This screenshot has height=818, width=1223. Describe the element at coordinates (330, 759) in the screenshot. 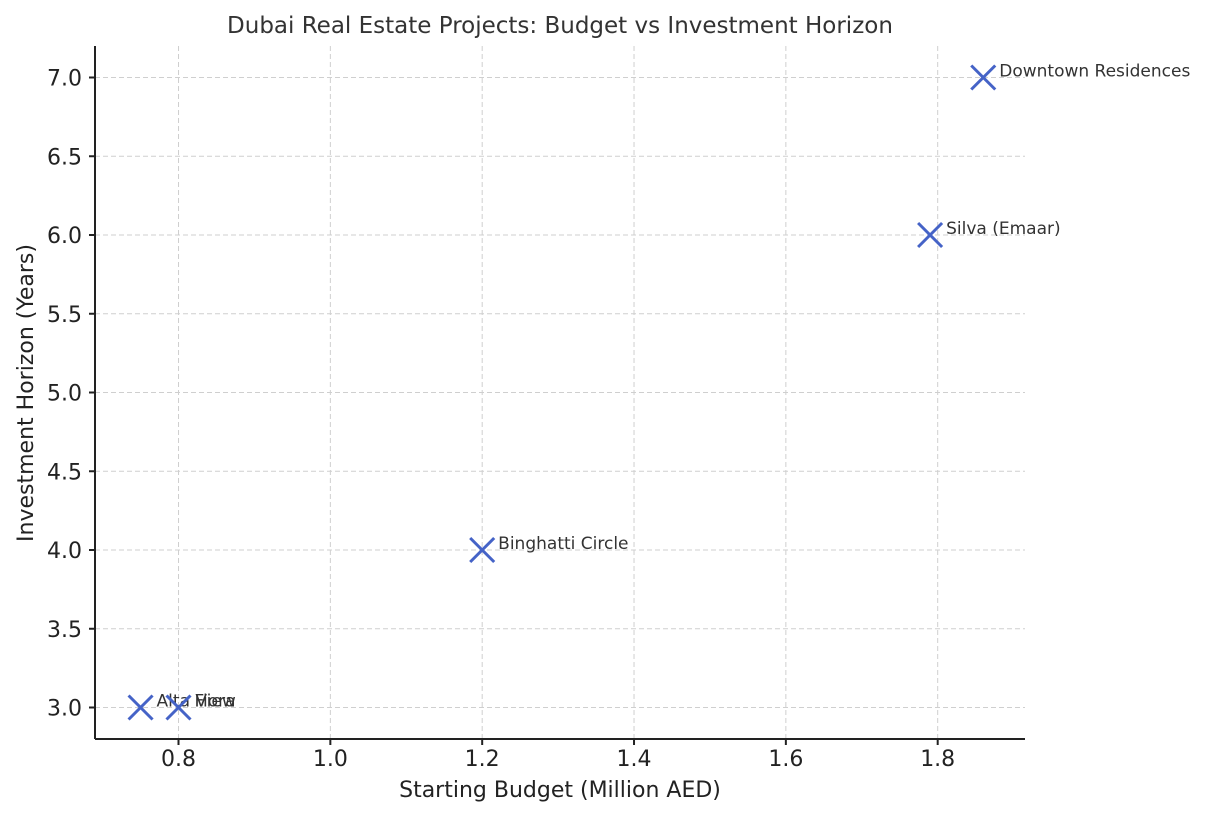

I see `x-tick-label: 1.0` at that location.